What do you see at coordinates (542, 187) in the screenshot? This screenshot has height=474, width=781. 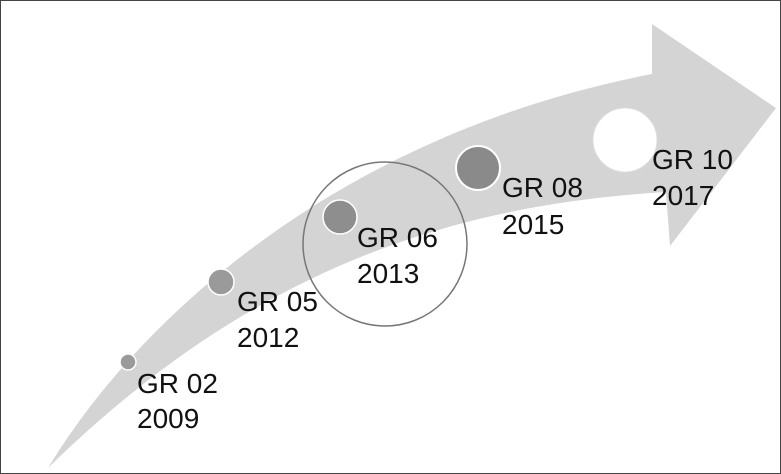 I see `node-label: GR 08` at bounding box center [542, 187].